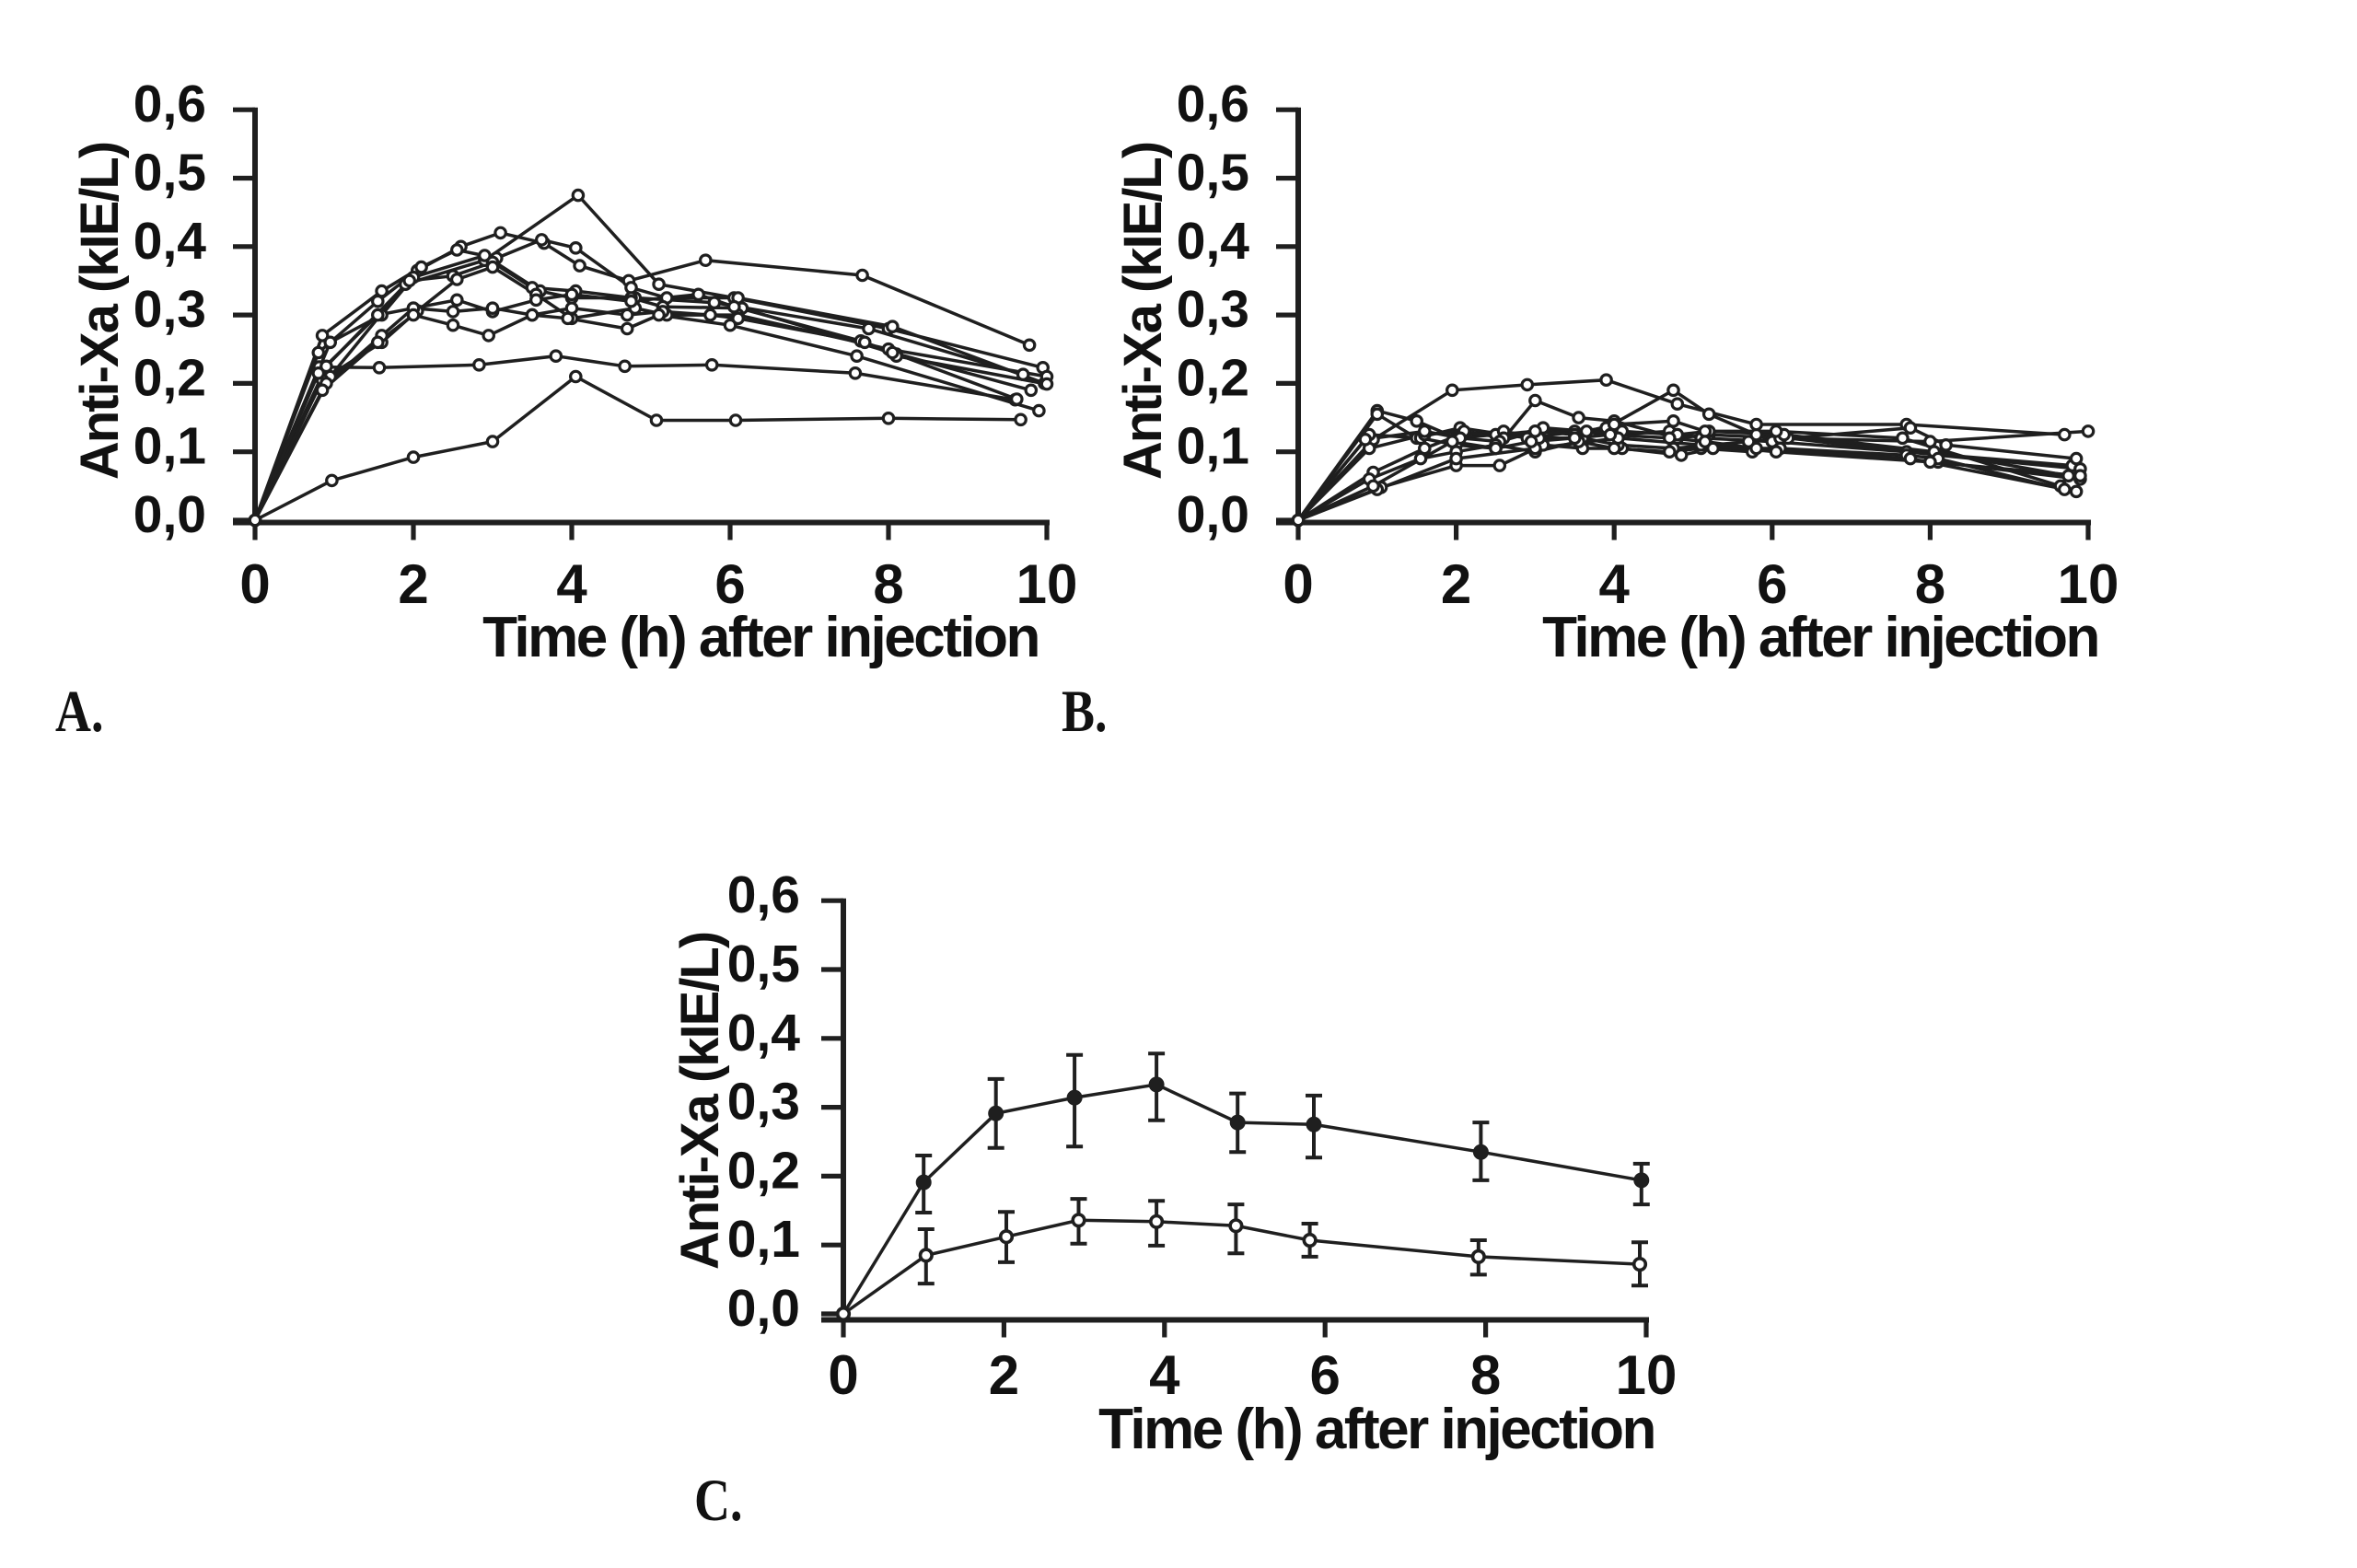 The image size is (2357, 1568). Describe the element at coordinates (79, 711) in the screenshot. I see `svg-text: A.` at that location.